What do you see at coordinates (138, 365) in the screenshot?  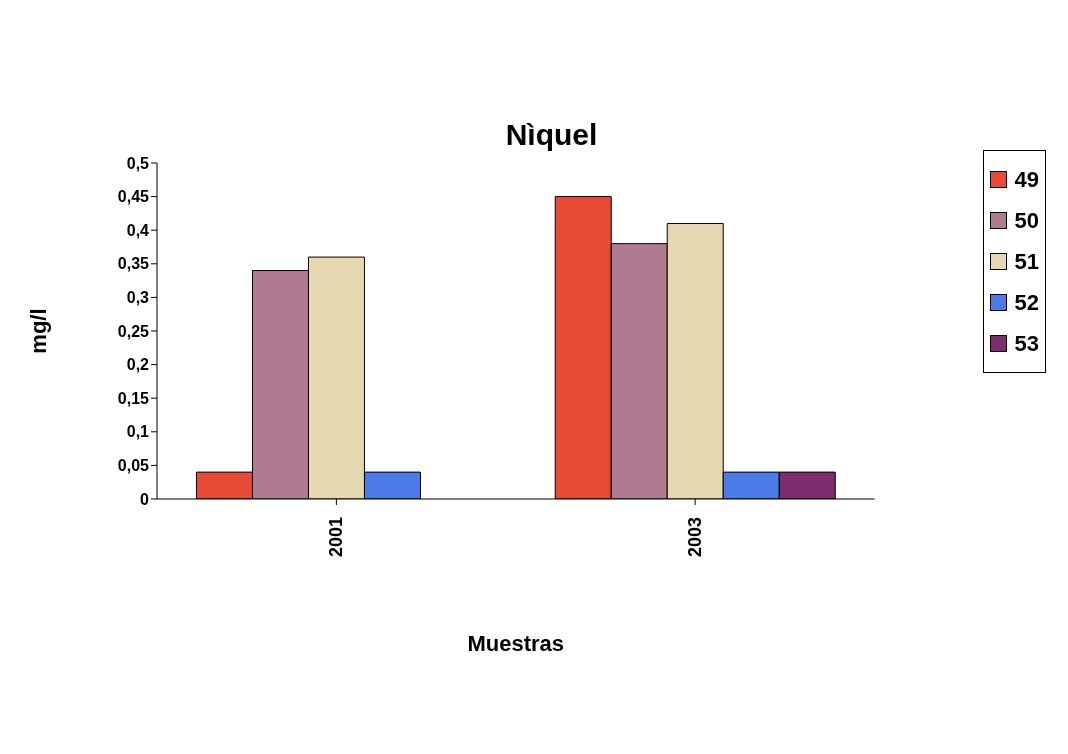 I see `y-tick-label: 0,2` at bounding box center [138, 365].